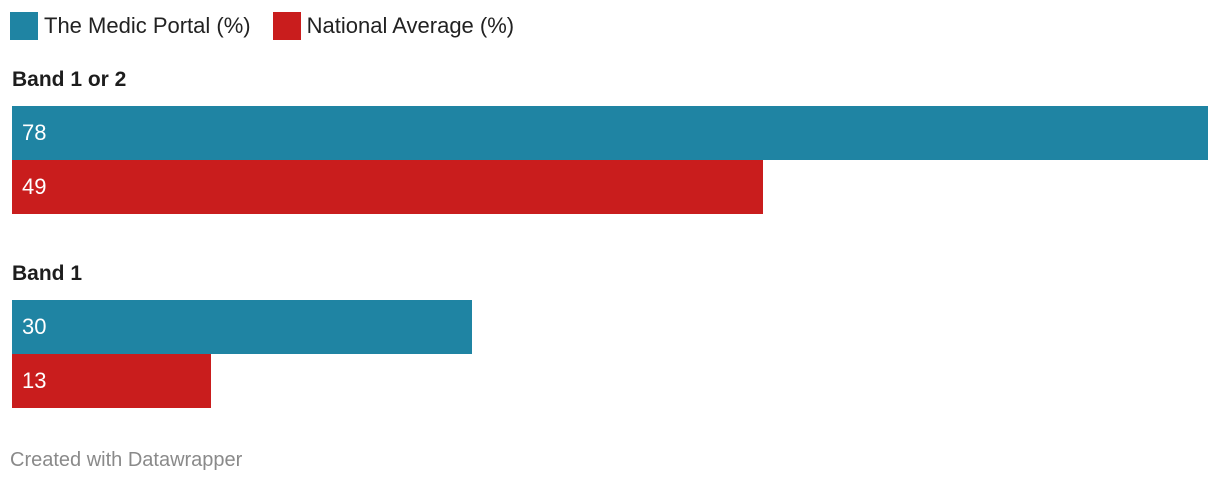  I want to click on legend-swatch-medic-portal, so click(24, 26).